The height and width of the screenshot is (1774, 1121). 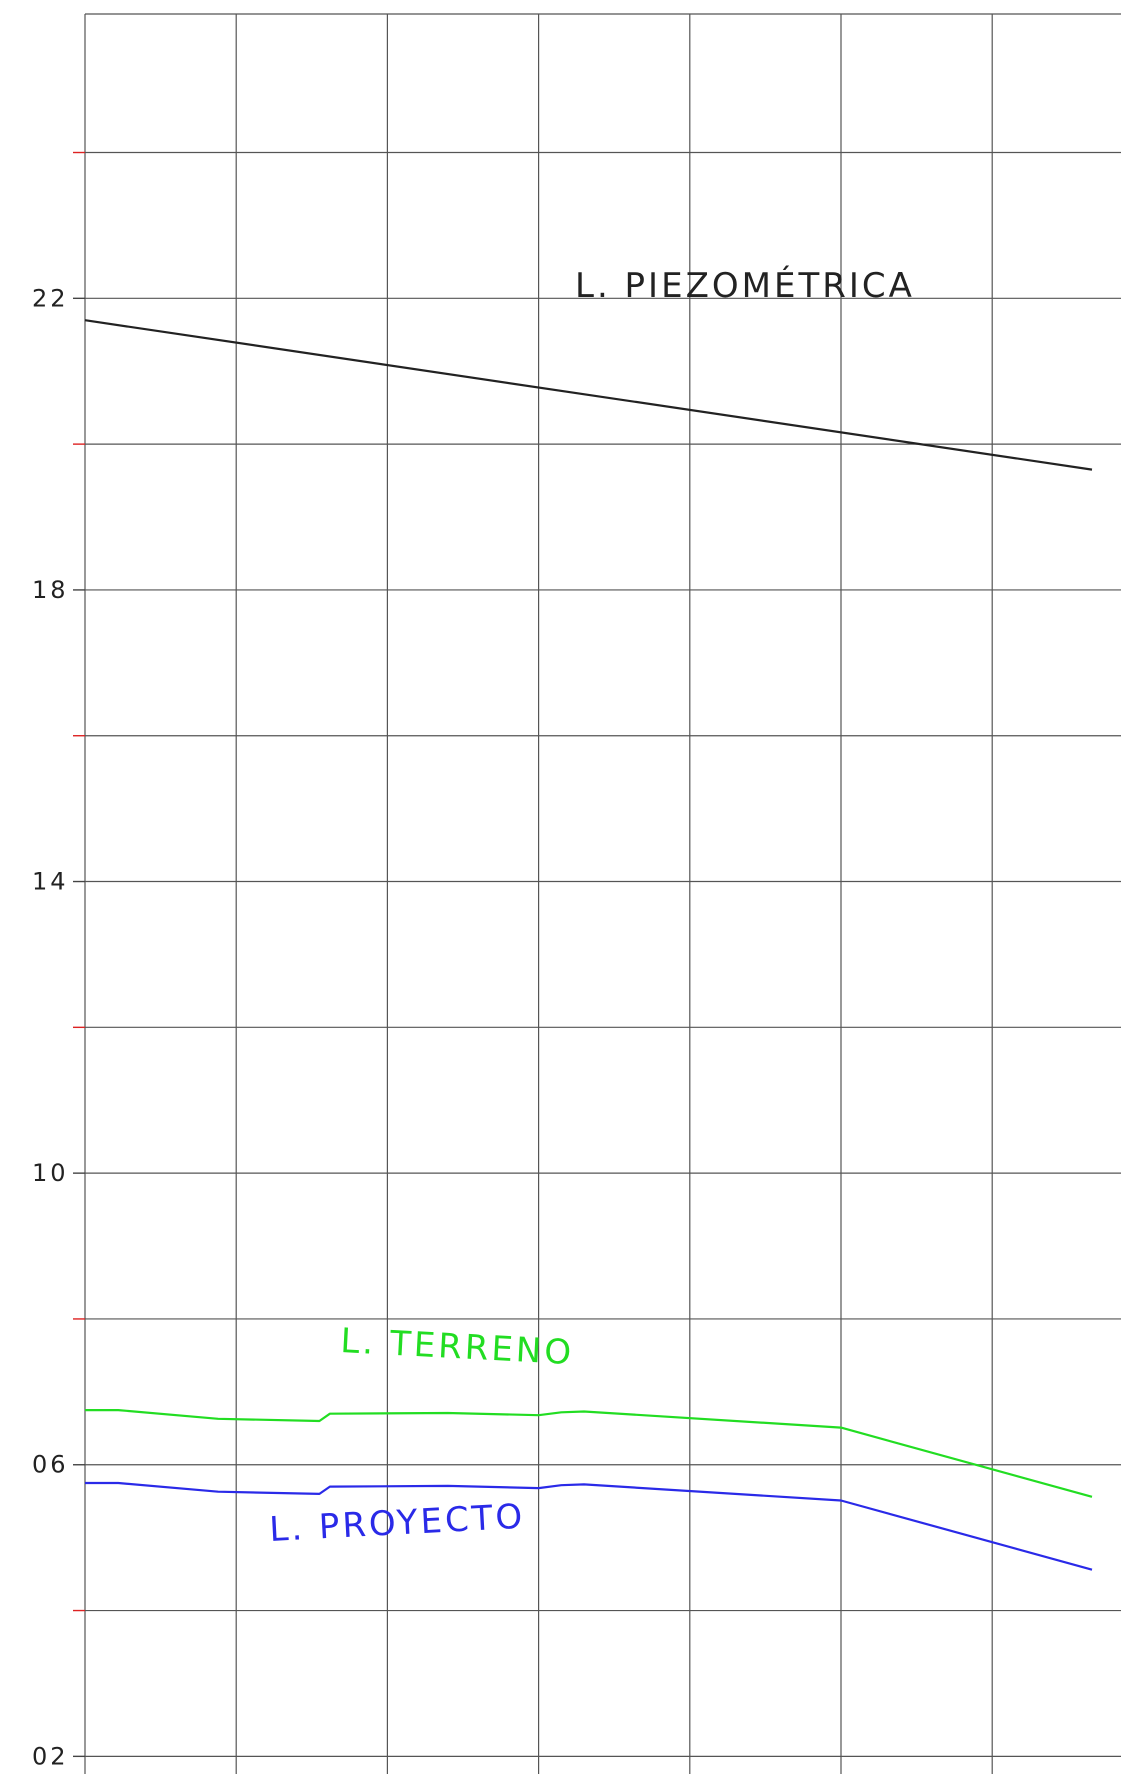 I want to click on series-label-terreno: L. TERRENO, so click(x=458, y=1347).